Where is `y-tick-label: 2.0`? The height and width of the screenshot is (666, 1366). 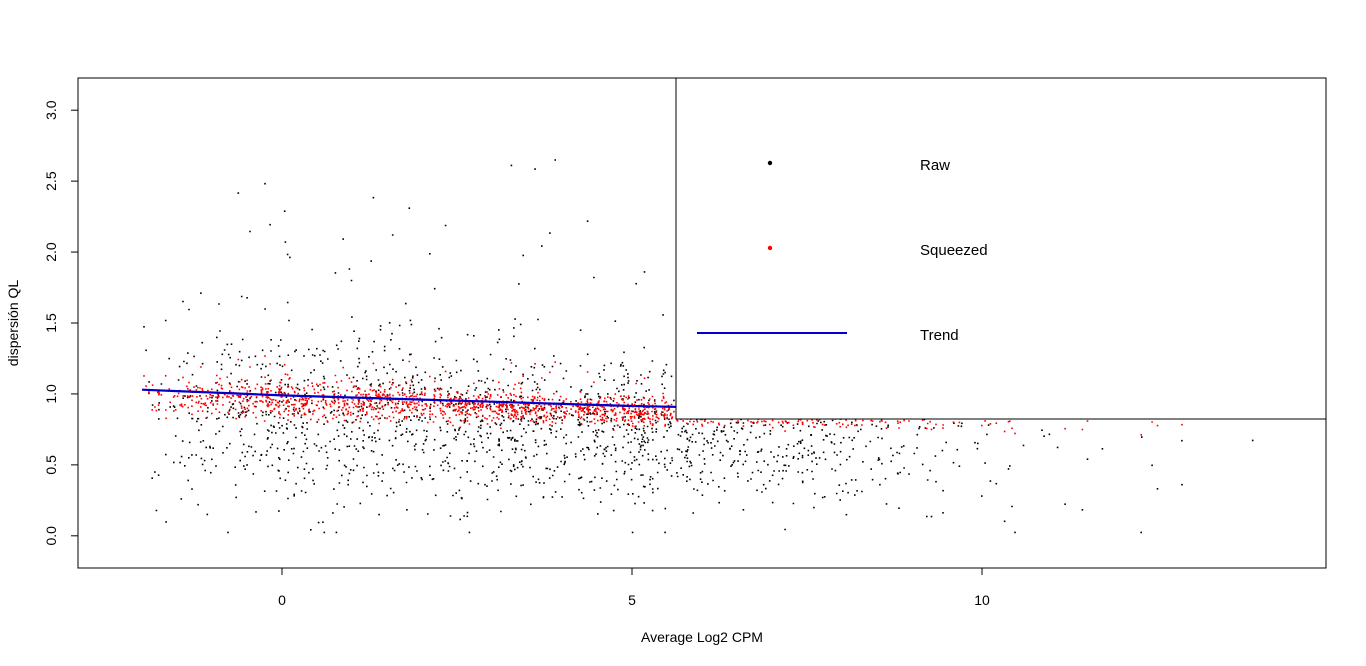 y-tick-label: 2.0 is located at coordinates (51, 252).